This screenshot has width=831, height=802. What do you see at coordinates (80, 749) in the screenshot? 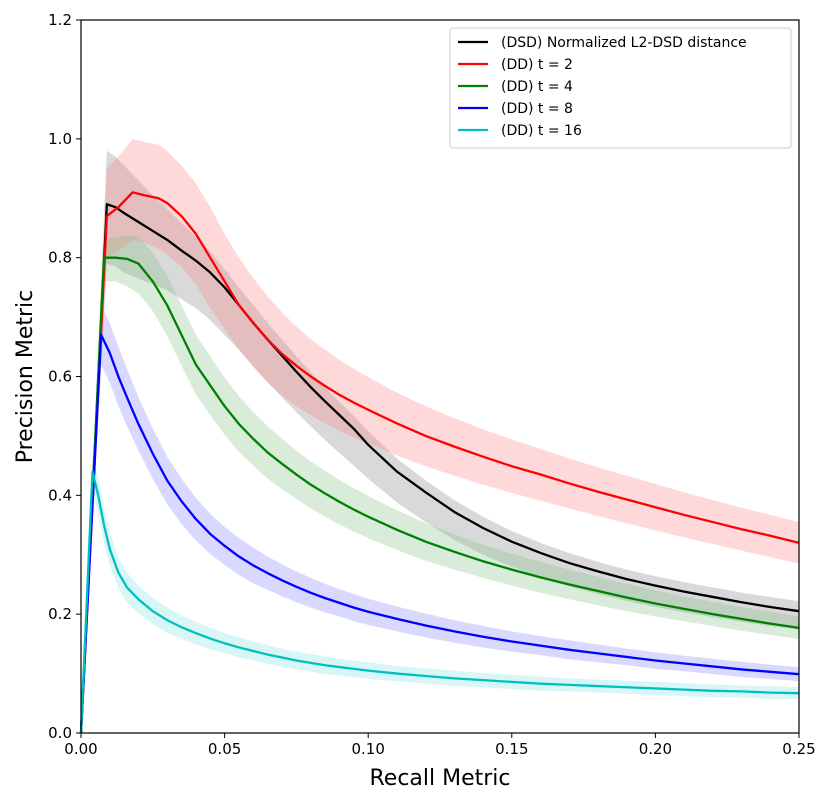
I see `x-tick-label: 0.00` at bounding box center [80, 749].